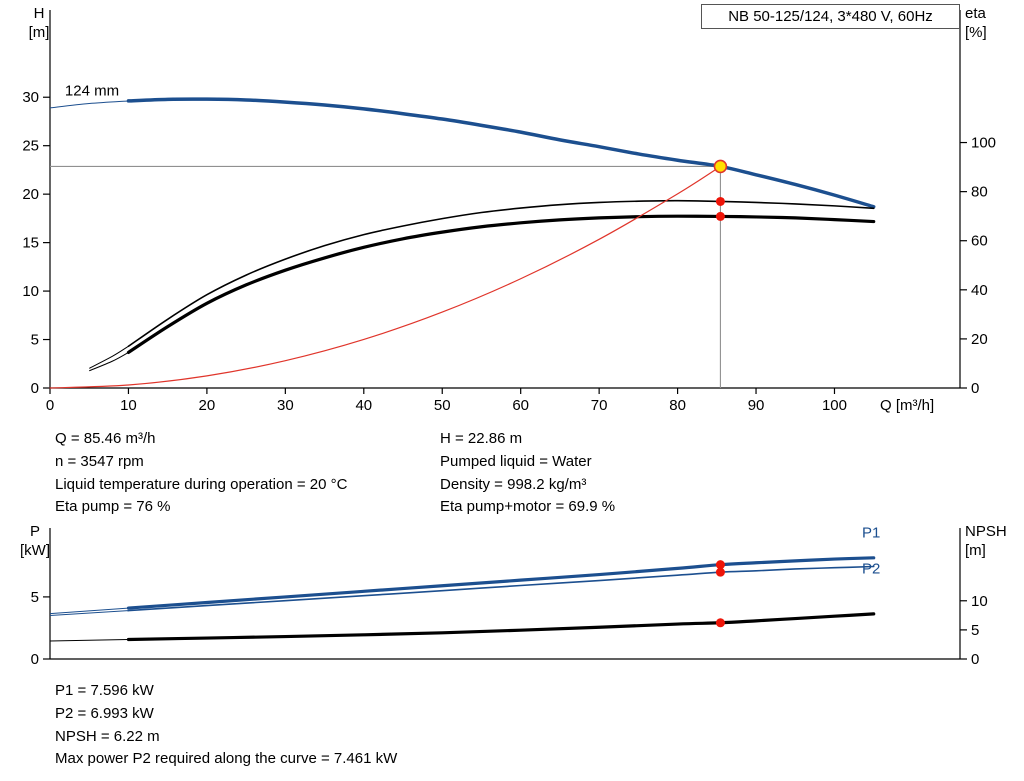 This screenshot has width=1024, height=781. Describe the element at coordinates (720, 565) in the screenshot. I see `p1-point` at that location.